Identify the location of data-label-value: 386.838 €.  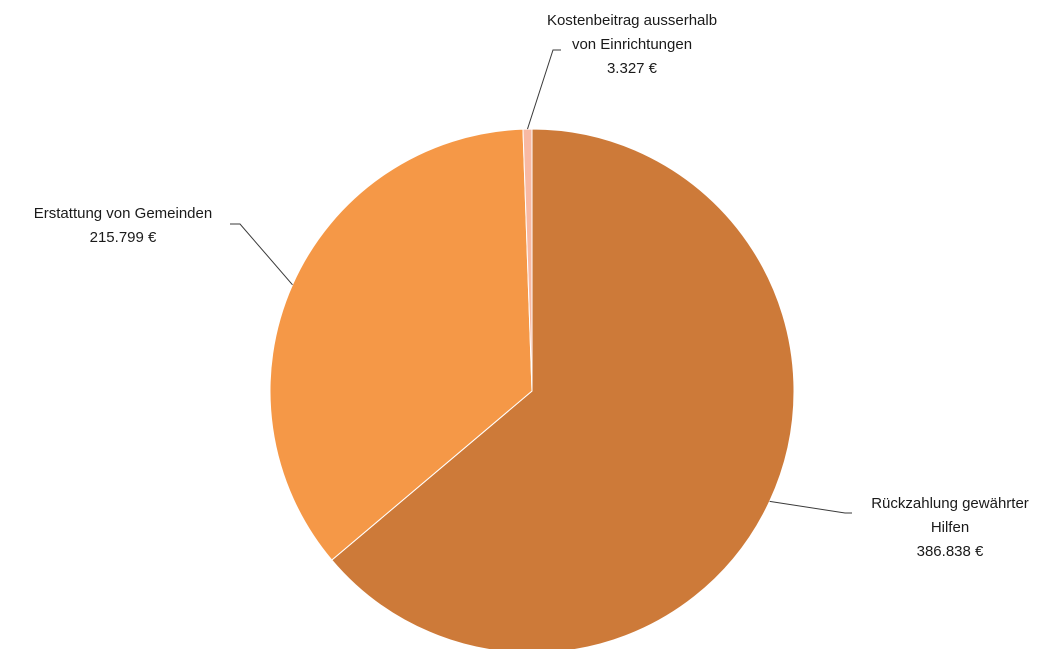
(950, 551).